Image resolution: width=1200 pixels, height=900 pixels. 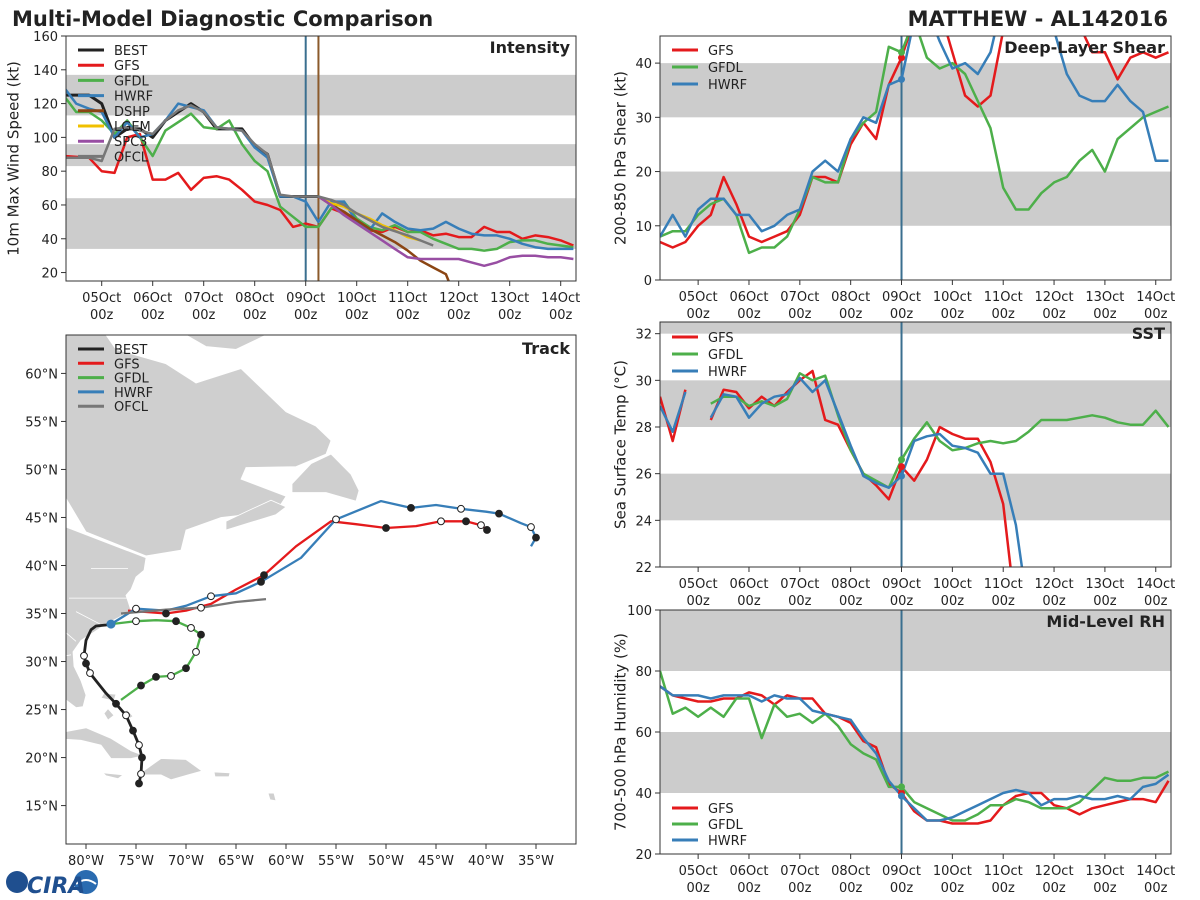 I want to click on rh-plot-area, so click(x=915, y=732).